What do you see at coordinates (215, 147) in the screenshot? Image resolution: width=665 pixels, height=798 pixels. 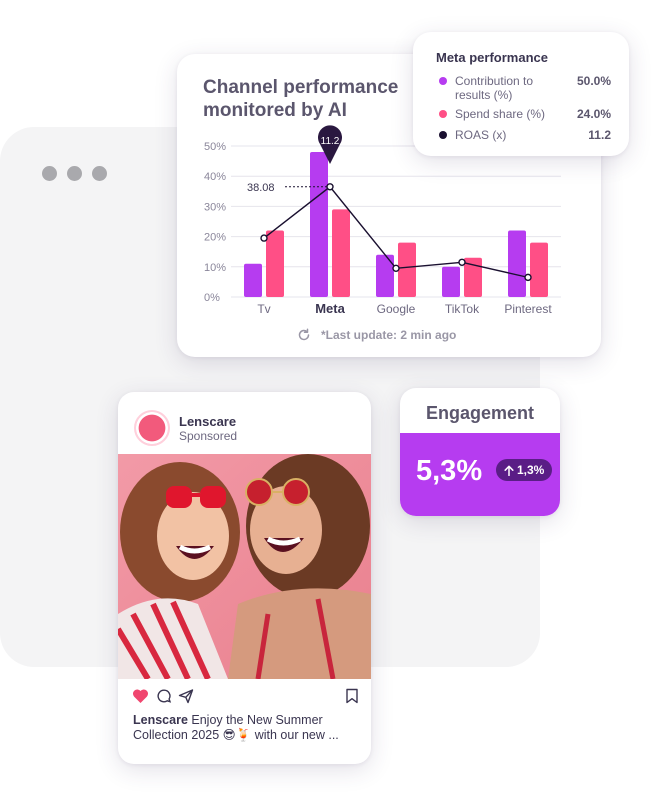 I see `y-tick-label: 50%` at bounding box center [215, 147].